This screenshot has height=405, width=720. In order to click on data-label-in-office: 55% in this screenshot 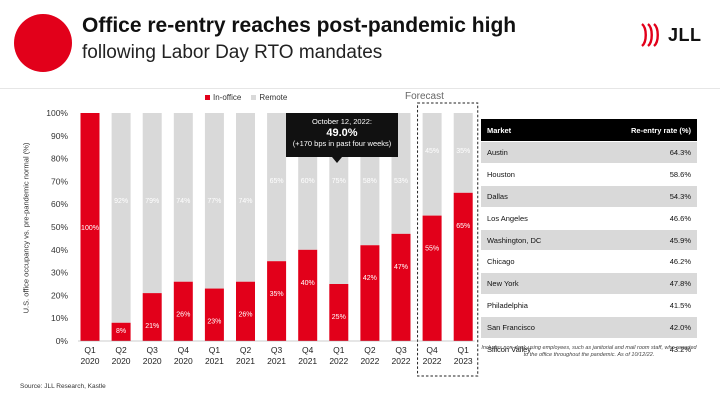, I will do `click(432, 249)`.